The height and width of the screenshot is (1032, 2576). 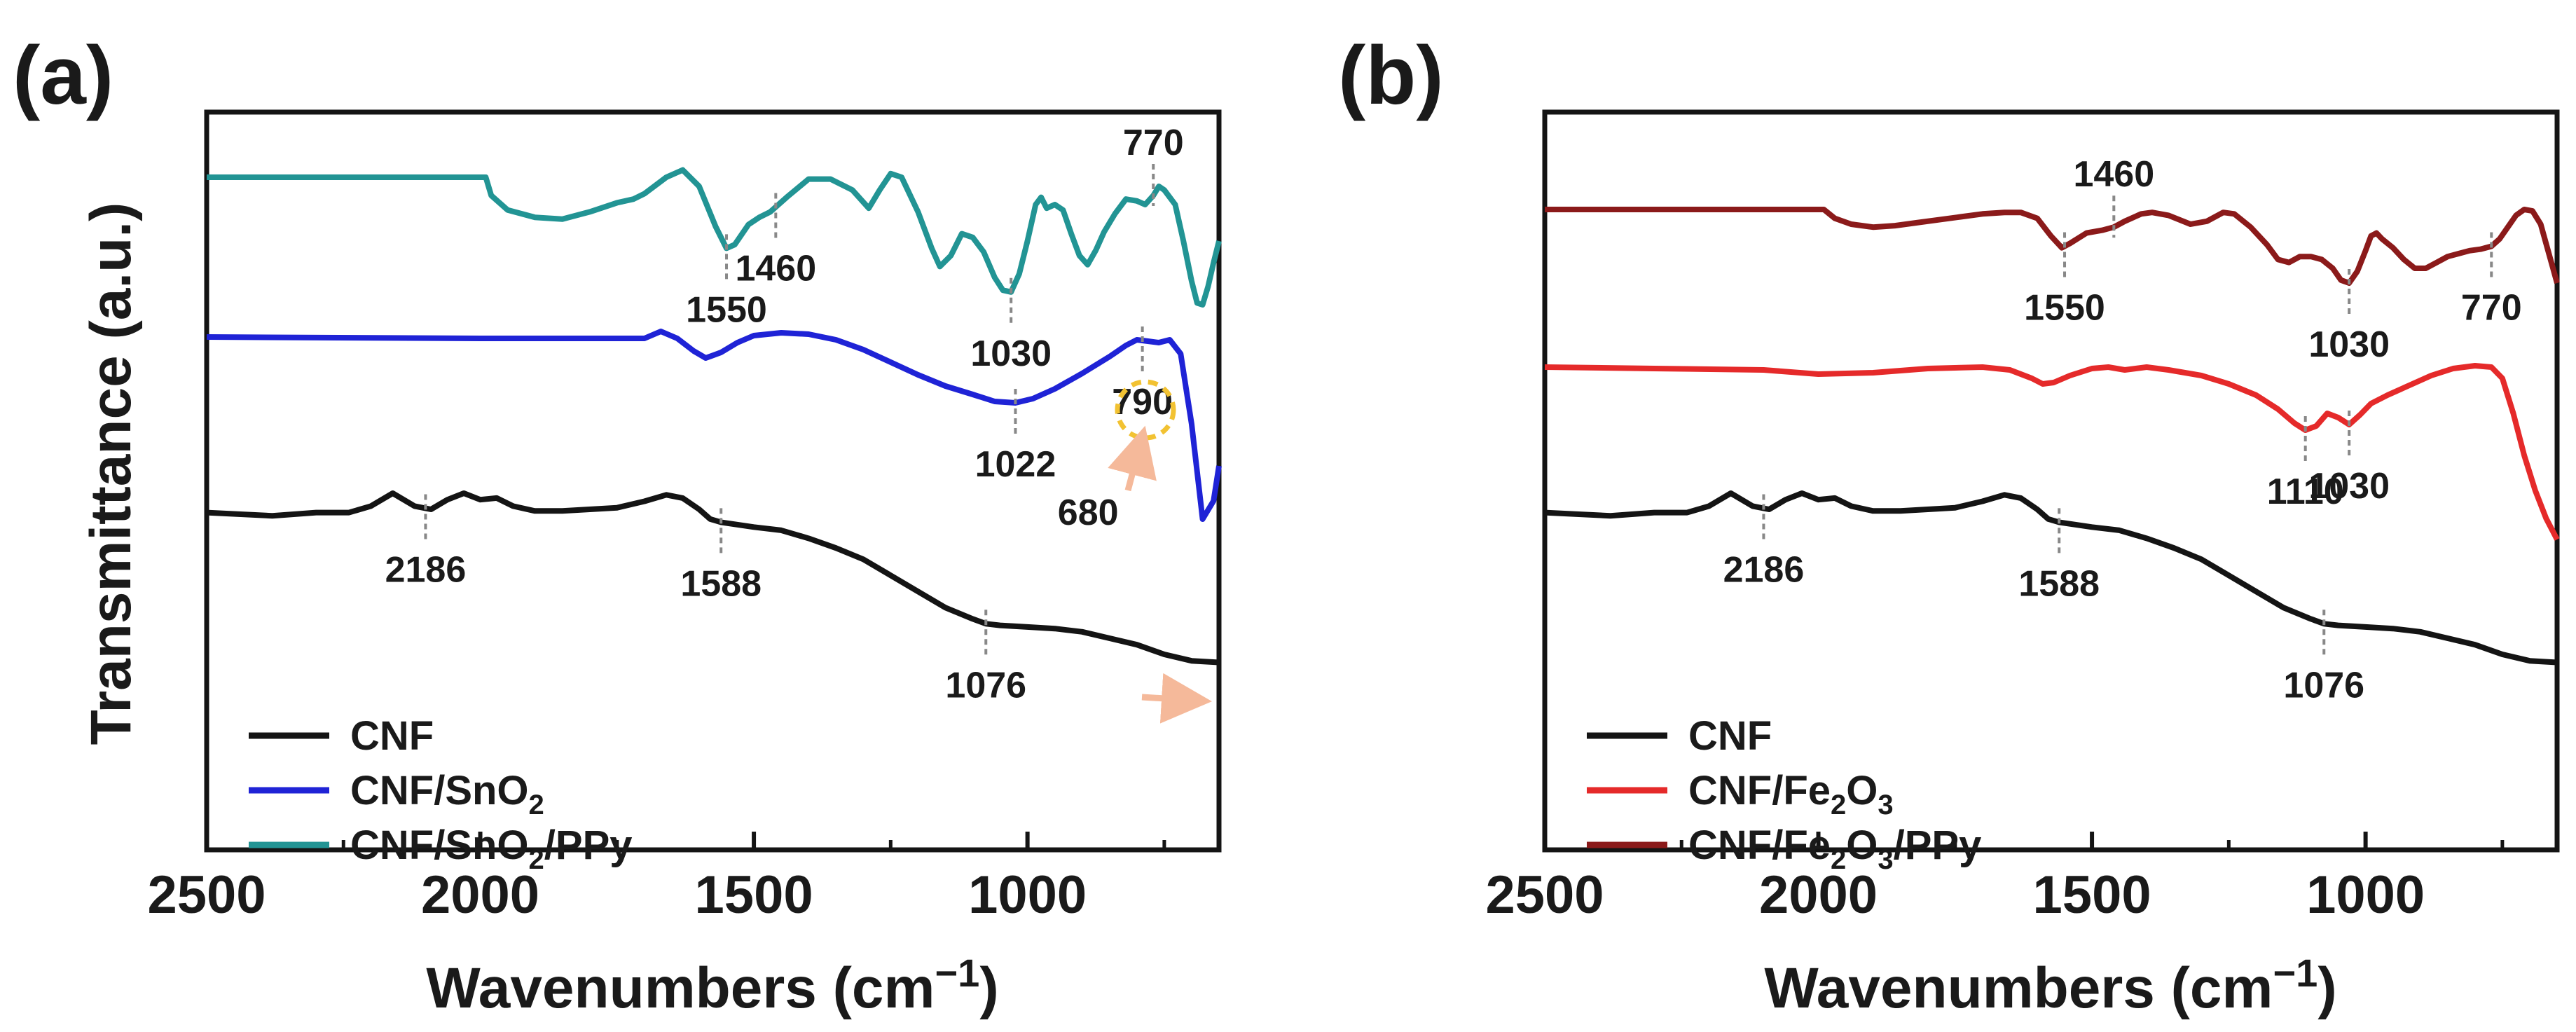 What do you see at coordinates (1995, 878) in the screenshot?
I see `panel-b-x-ticks: 2500 2000 1500 1000` at bounding box center [1995, 878].